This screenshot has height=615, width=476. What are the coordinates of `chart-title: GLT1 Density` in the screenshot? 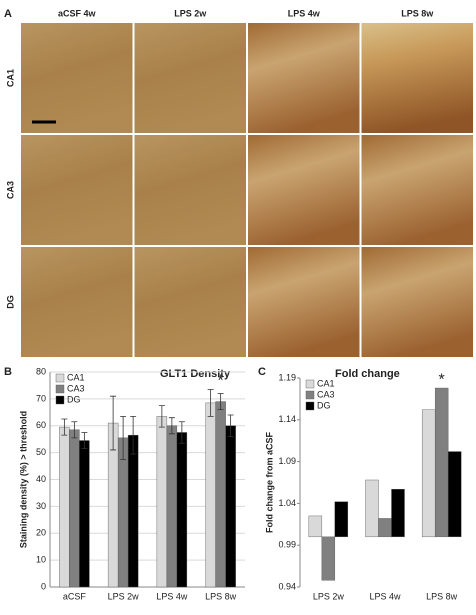 It's located at (195, 374).